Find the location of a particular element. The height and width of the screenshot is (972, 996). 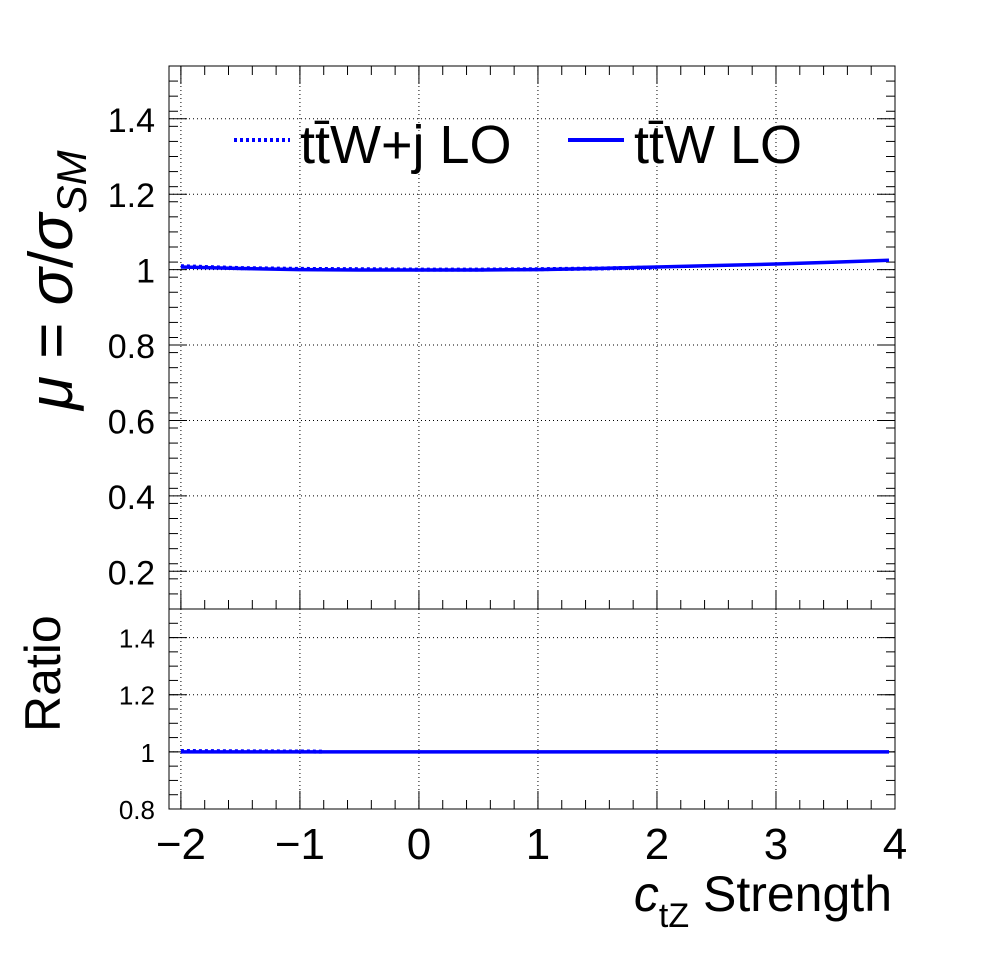

x-axis-title: ctZ Strength is located at coordinates (763, 900).